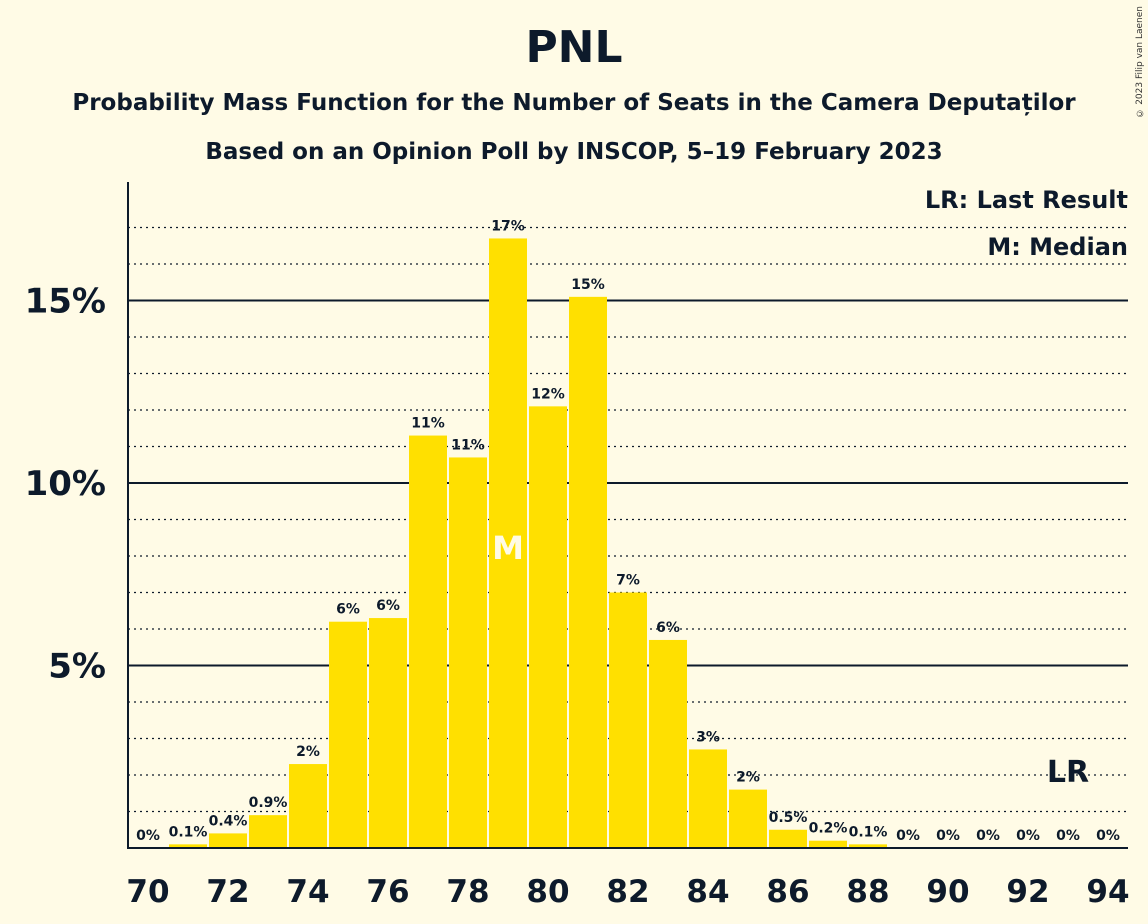  Describe the element at coordinates (787, 892) in the screenshot. I see `x-tick-86: 86` at that location.